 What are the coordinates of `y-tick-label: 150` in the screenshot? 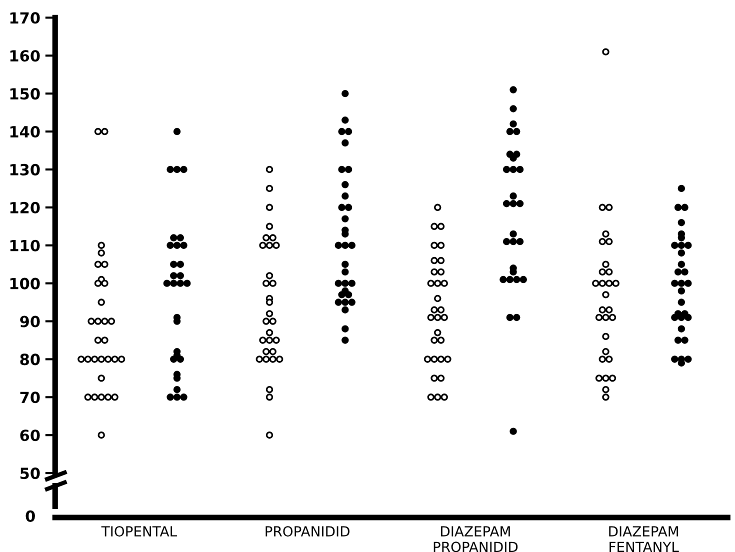 It's located at (25, 94).